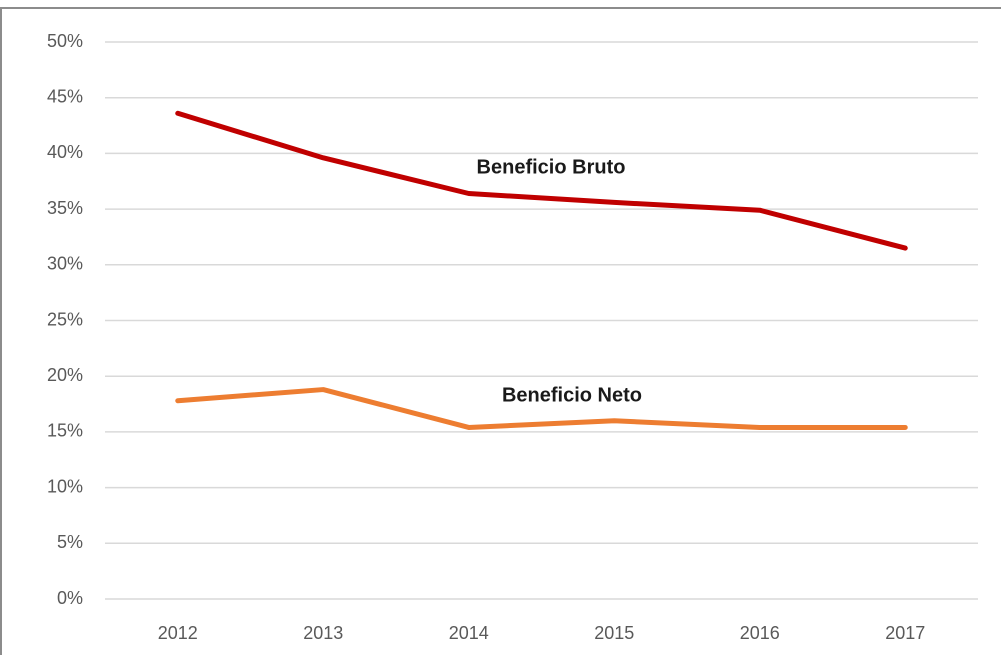 The height and width of the screenshot is (655, 1001). What do you see at coordinates (65, 431) in the screenshot?
I see `y-tick-label: 15%` at bounding box center [65, 431].